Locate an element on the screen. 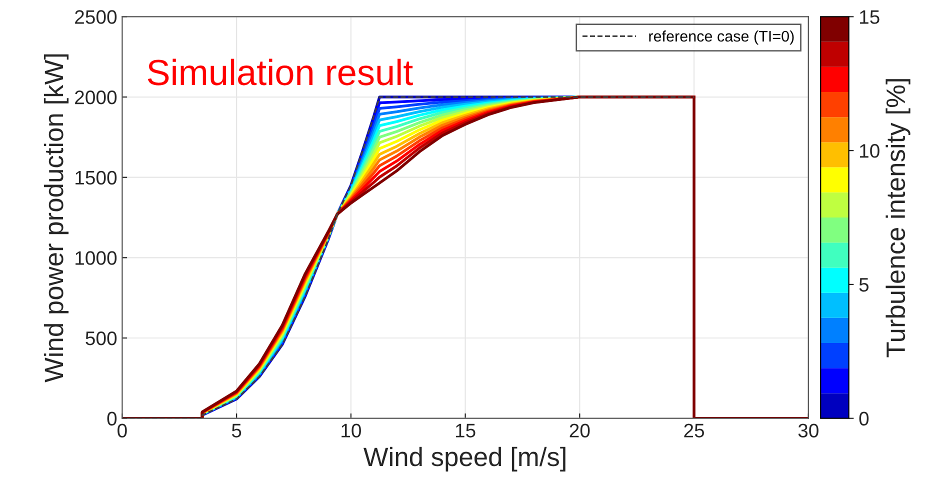 The width and height of the screenshot is (940, 491). y-tick-label: 2500 is located at coordinates (96, 17).